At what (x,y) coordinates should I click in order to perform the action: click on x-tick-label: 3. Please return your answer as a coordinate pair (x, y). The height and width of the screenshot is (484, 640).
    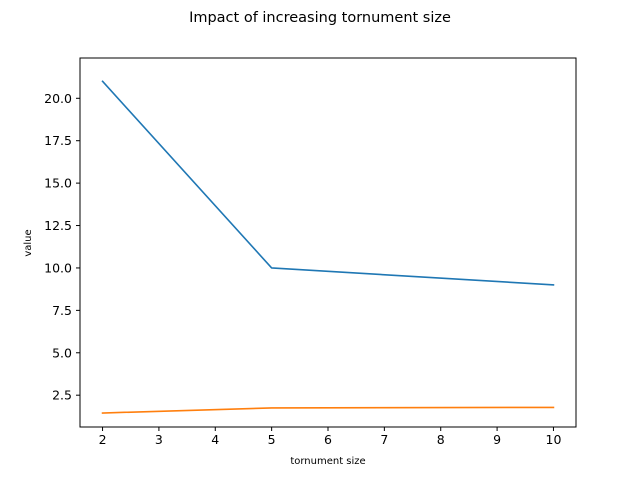
    Looking at the image, I should click on (159, 439).